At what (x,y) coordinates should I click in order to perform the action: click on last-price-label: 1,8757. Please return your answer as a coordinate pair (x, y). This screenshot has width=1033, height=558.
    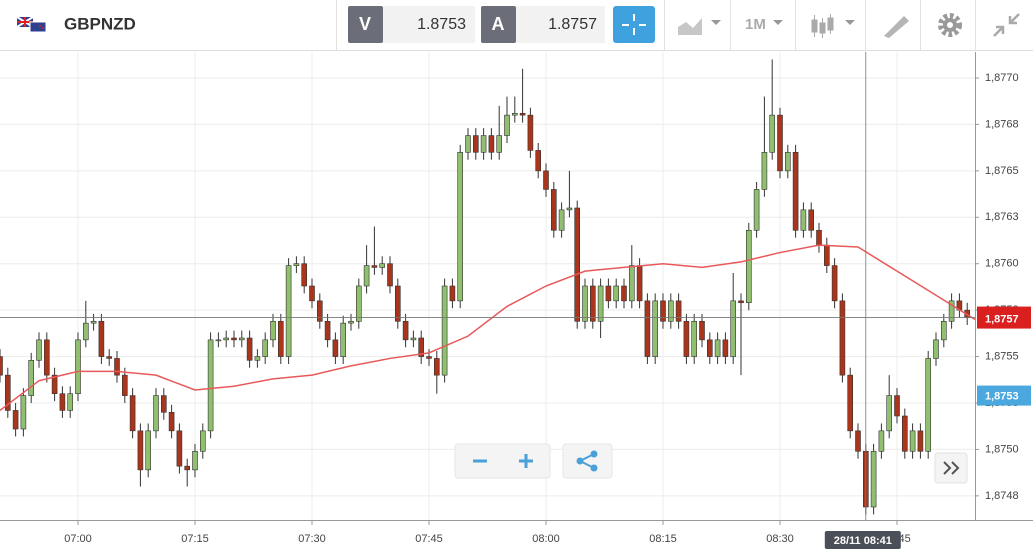
    Looking at the image, I should click on (1002, 319).